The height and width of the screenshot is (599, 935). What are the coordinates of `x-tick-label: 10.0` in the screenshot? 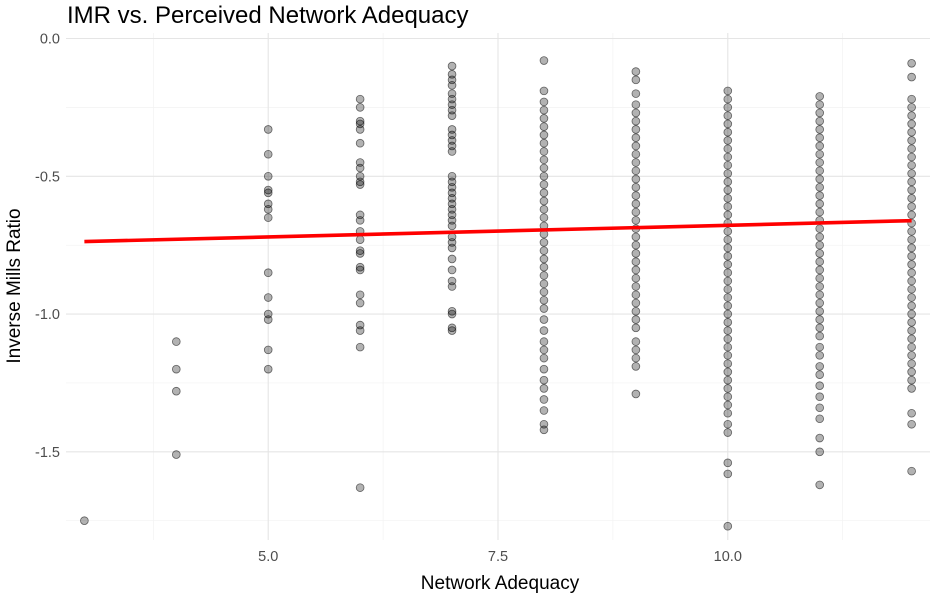 It's located at (728, 557).